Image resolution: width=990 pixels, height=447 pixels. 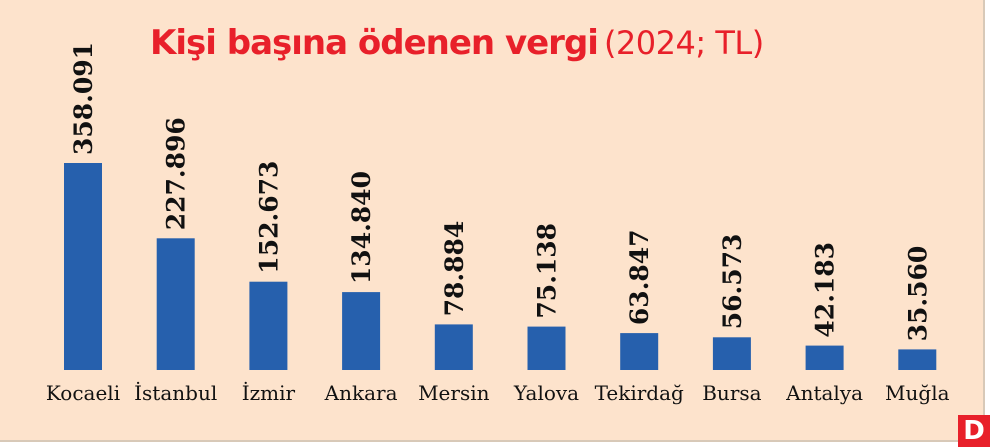 What do you see at coordinates (175, 393) in the screenshot?
I see `category-label-1: İstanbul` at bounding box center [175, 393].